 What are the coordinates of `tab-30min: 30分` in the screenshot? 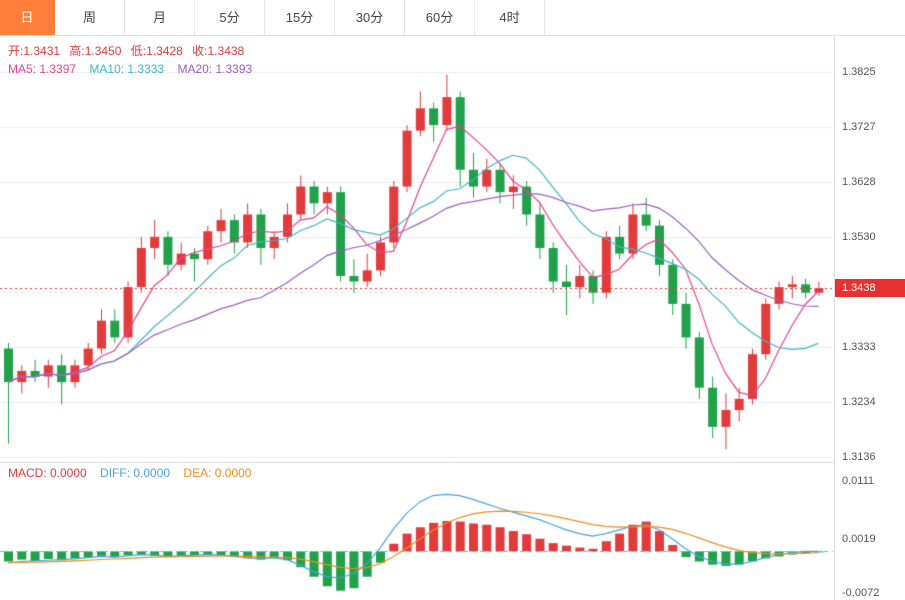 It's located at (370, 17).